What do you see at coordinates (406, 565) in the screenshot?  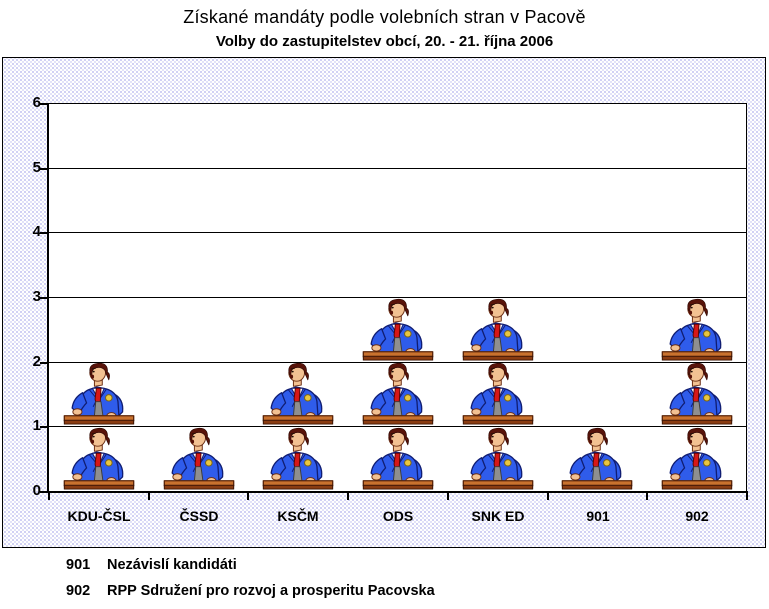 I see `footnote-row: 901 Nezávislí kandidáti` at bounding box center [406, 565].